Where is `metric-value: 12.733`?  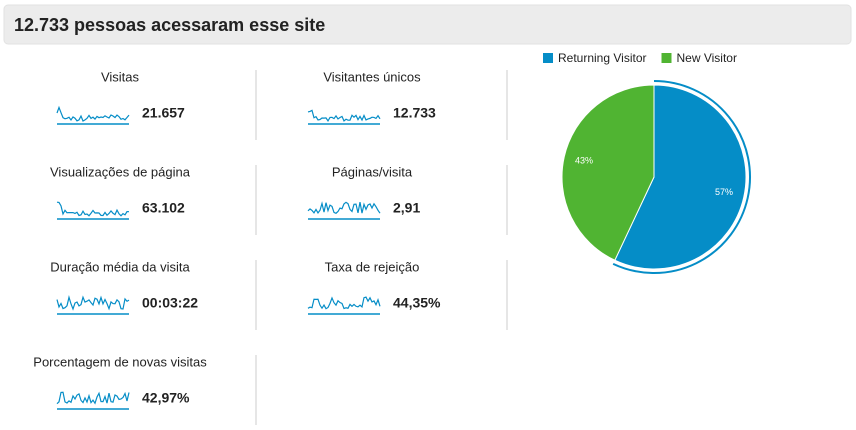 metric-value: 12.733 is located at coordinates (414, 113).